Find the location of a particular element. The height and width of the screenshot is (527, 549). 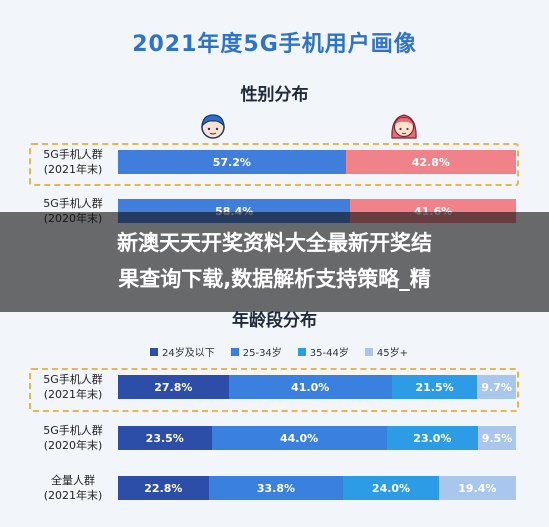

age-bar-segment: 24.0% is located at coordinates (391, 488).